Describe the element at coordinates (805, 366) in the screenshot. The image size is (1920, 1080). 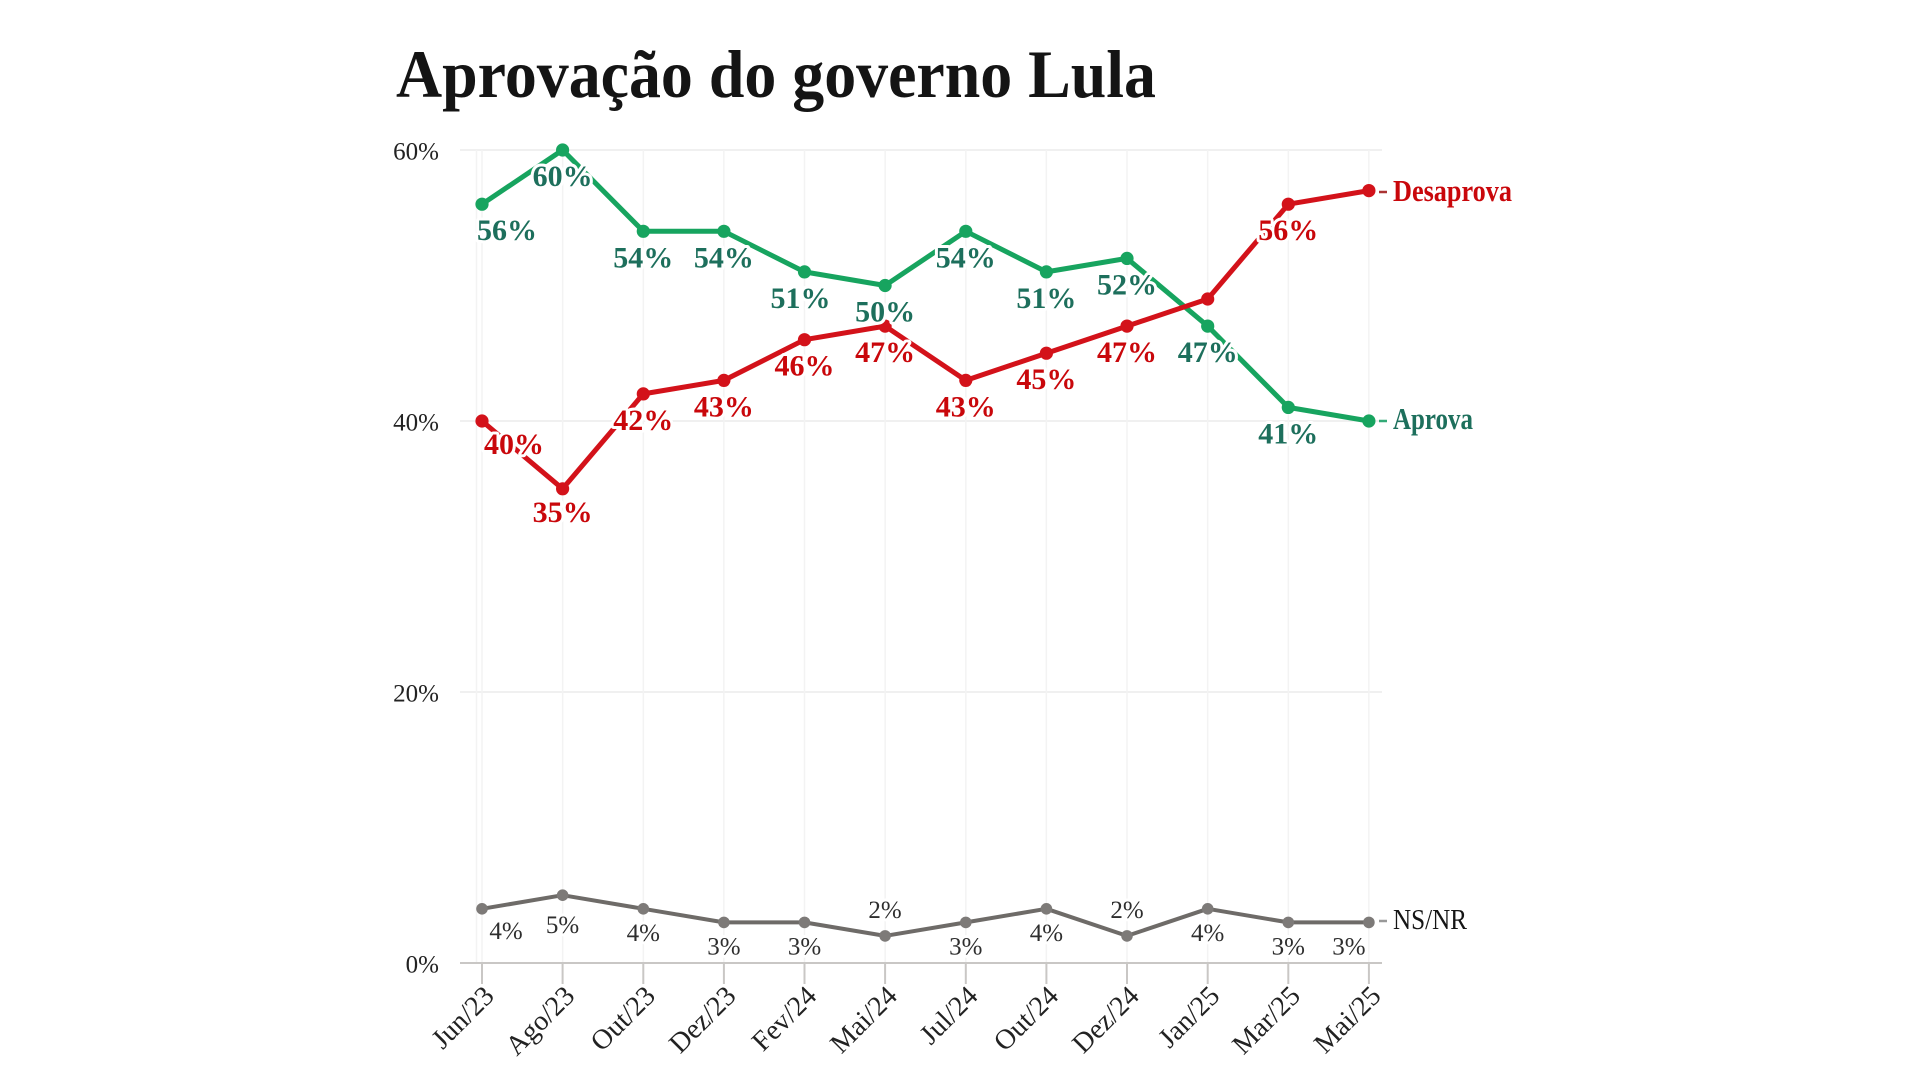
I see `svg-text: 46%` at that location.